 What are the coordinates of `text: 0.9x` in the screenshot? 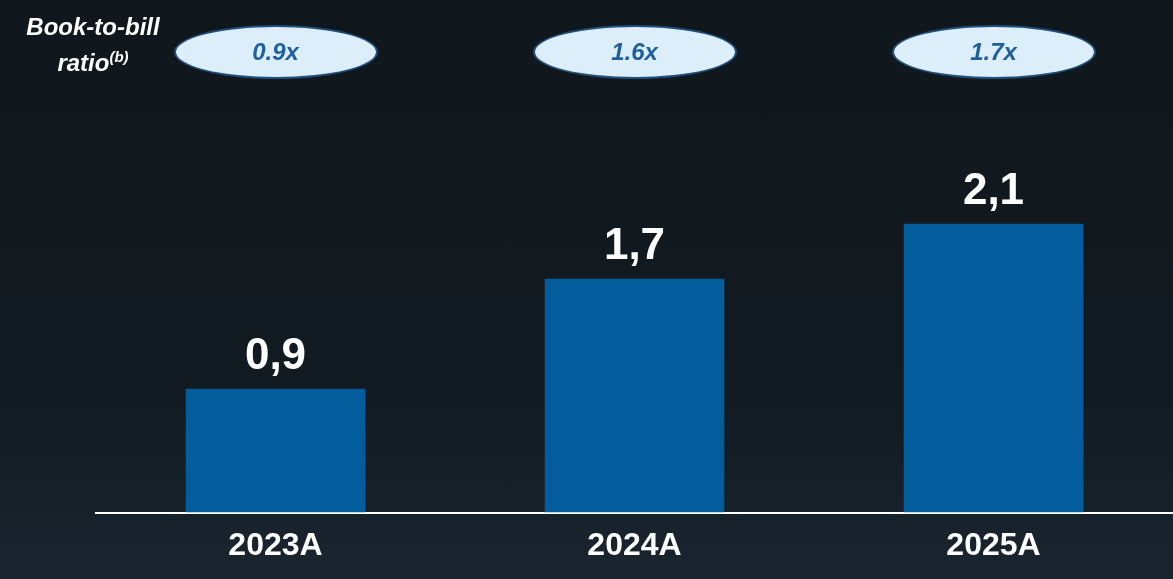 It's located at (275, 52).